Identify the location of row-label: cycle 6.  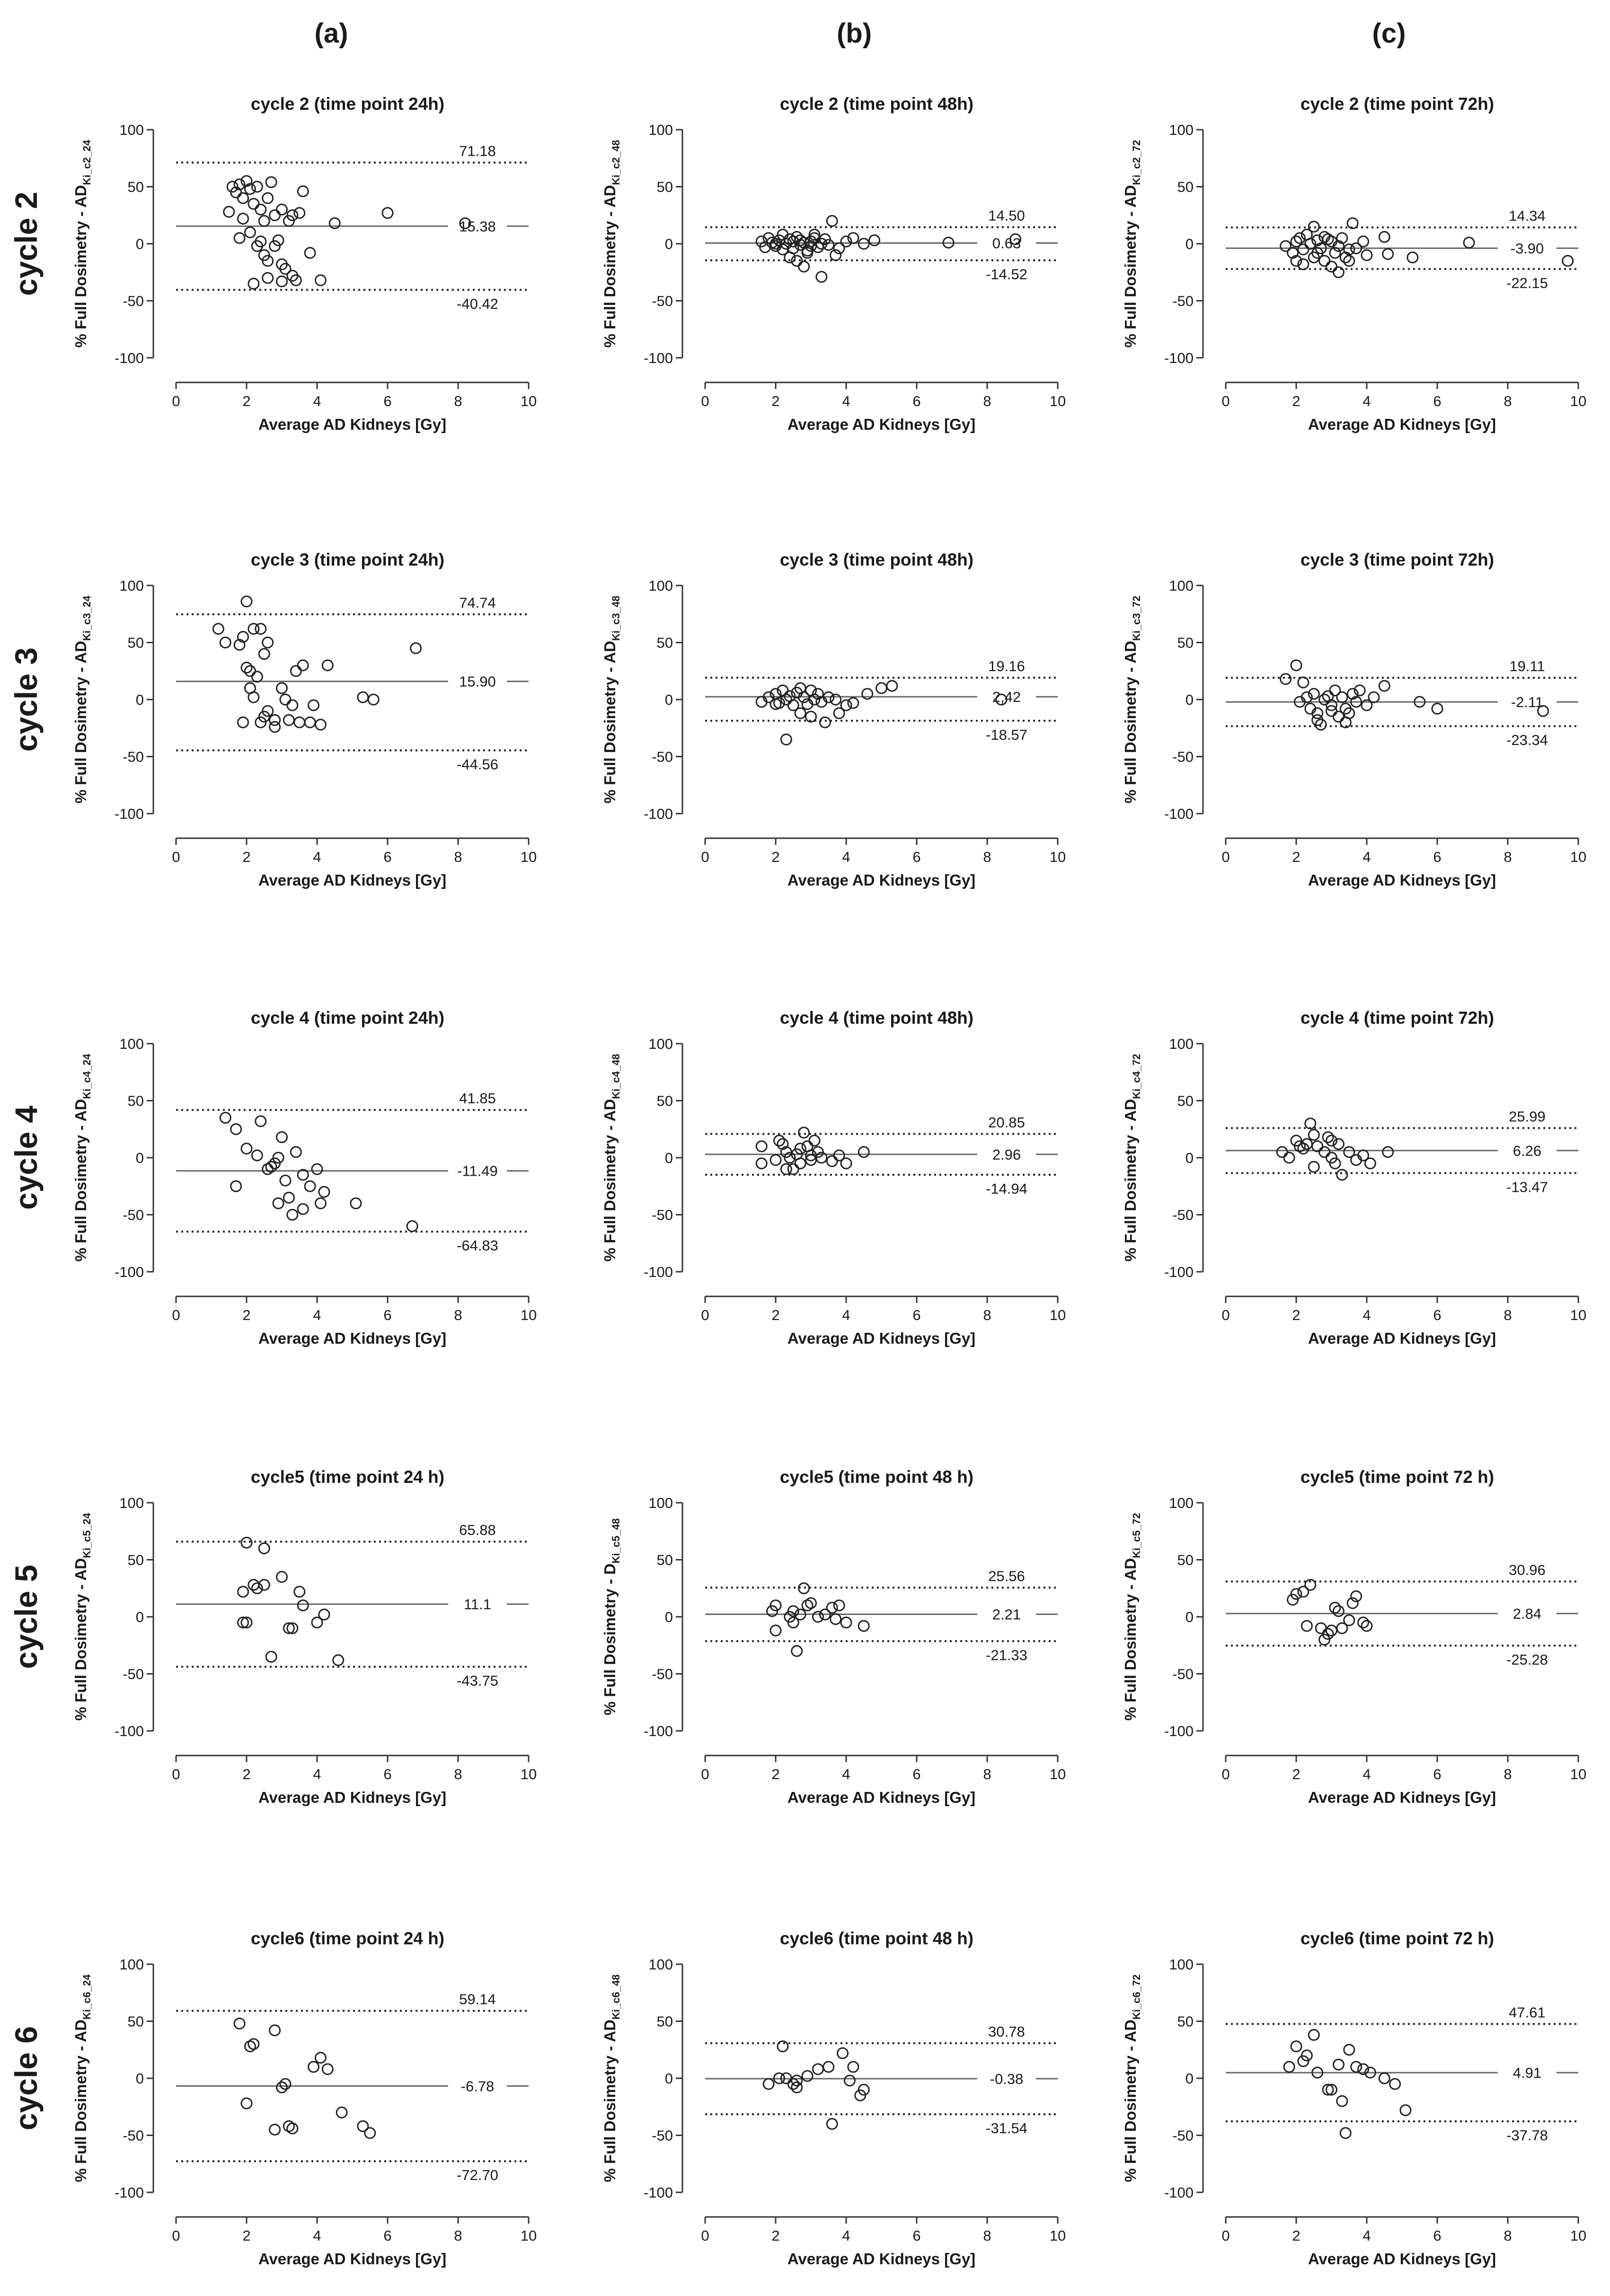
(26, 2078).